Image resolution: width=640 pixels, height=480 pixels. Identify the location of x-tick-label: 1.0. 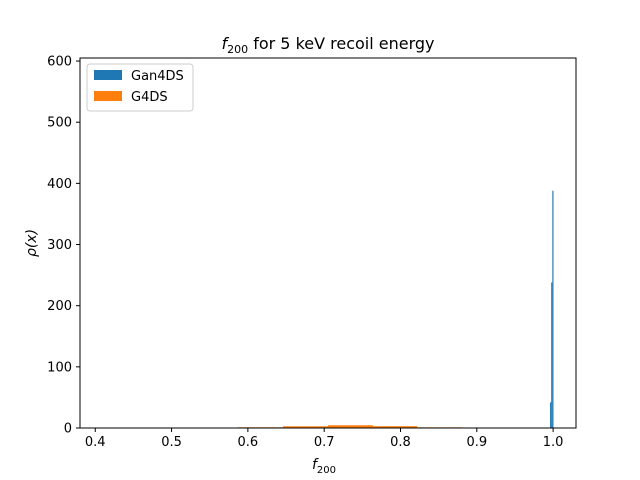
(553, 442).